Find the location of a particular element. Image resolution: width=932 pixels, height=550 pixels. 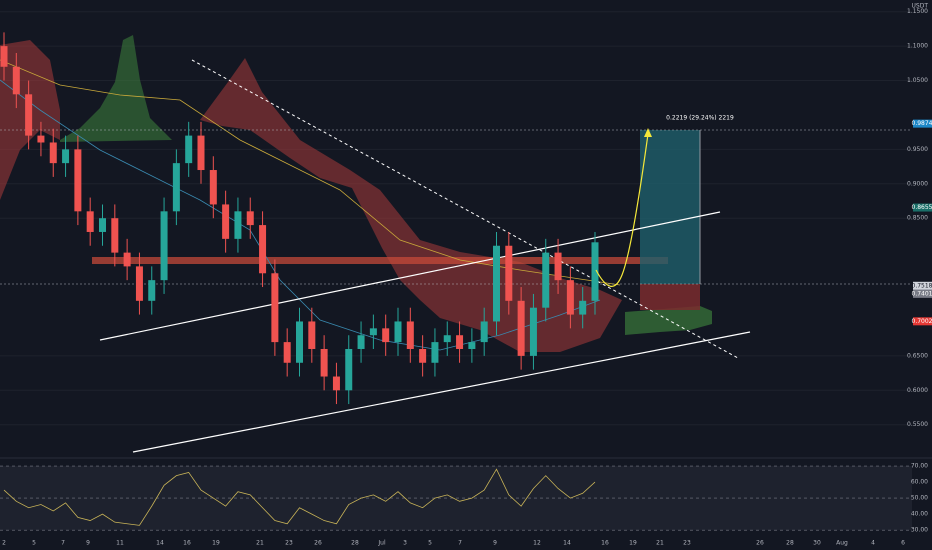

target-zone is located at coordinates (670, 207).